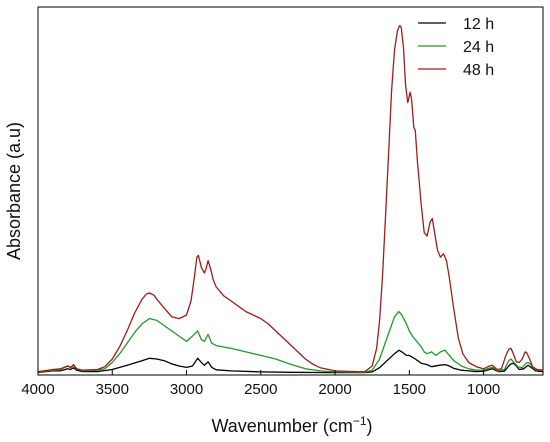 The height and width of the screenshot is (442, 550). What do you see at coordinates (478, 70) in the screenshot?
I see `legend-label-3: 48 h` at bounding box center [478, 70].